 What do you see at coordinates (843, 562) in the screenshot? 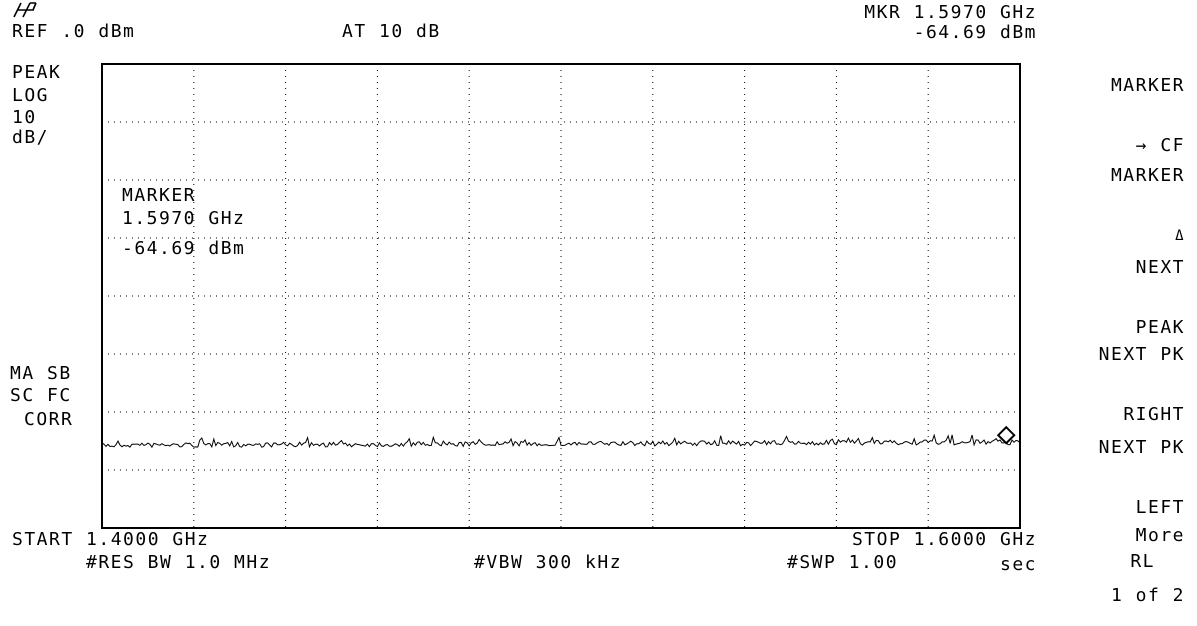
I see `sweep-time: #SWP 1.00` at bounding box center [843, 562].